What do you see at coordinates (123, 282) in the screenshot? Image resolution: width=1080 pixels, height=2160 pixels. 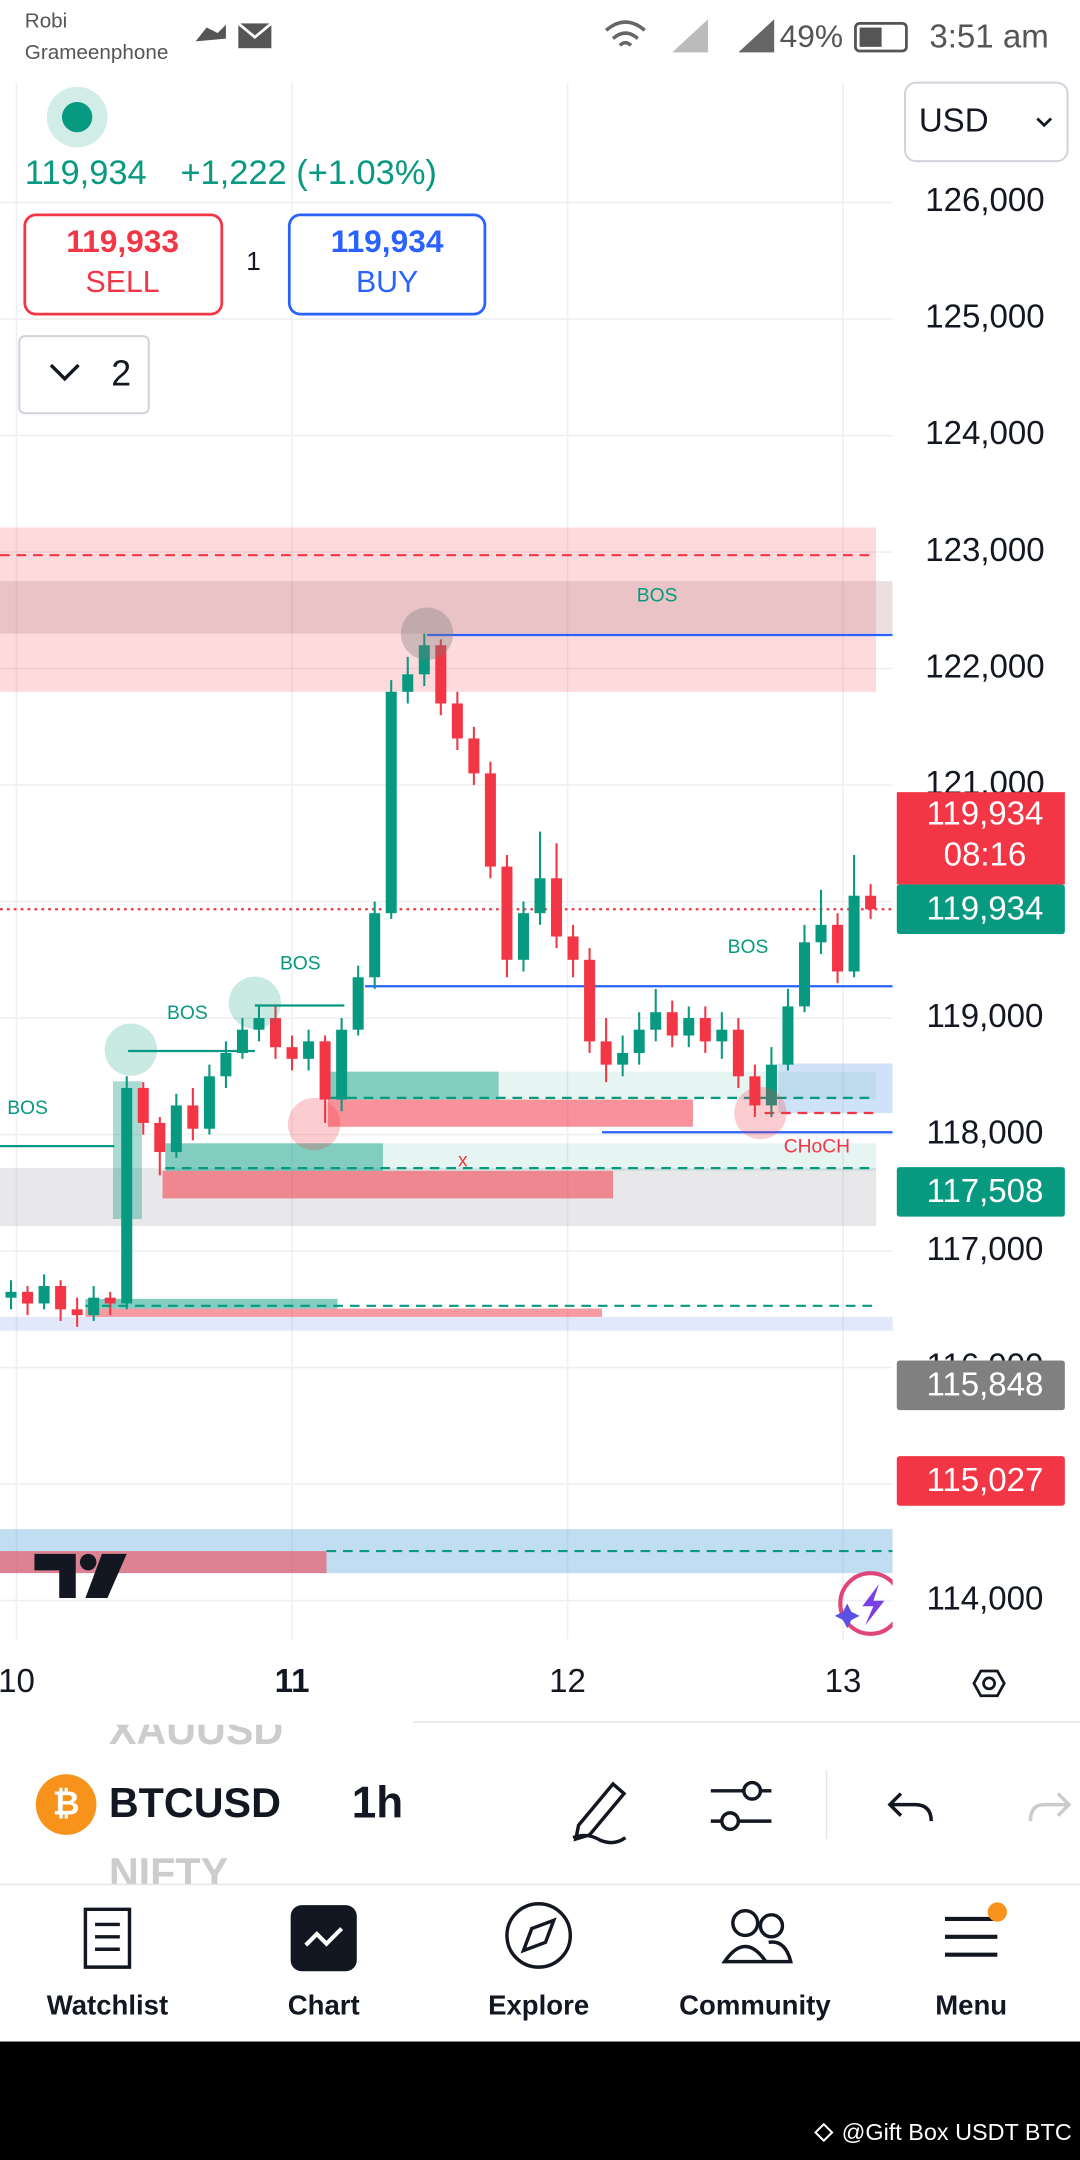 I see `sell-label: SELL` at bounding box center [123, 282].